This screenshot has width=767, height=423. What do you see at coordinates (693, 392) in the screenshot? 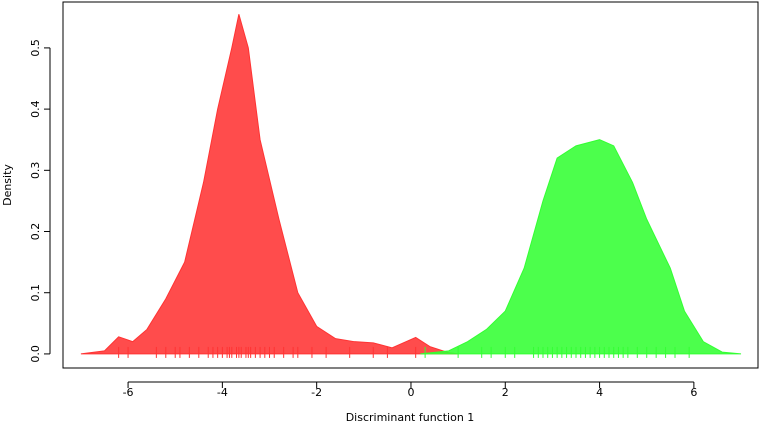
I see `x-tick-label: 6` at bounding box center [693, 392].